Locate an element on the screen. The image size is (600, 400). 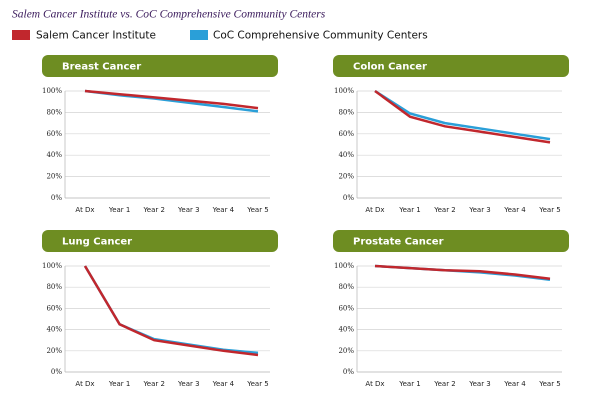
panel-title: Lung Cancer is located at coordinates (97, 242).